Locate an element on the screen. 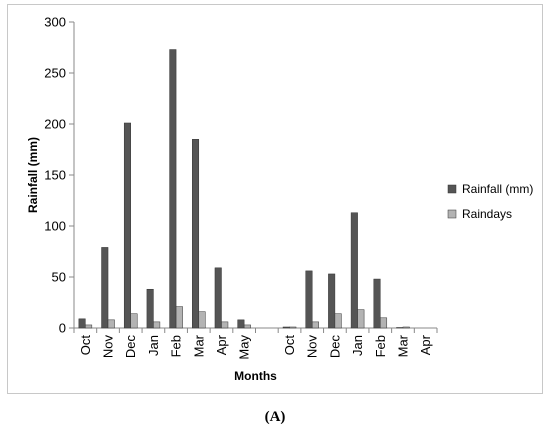  y-tick-label: 50 is located at coordinates (59, 277).